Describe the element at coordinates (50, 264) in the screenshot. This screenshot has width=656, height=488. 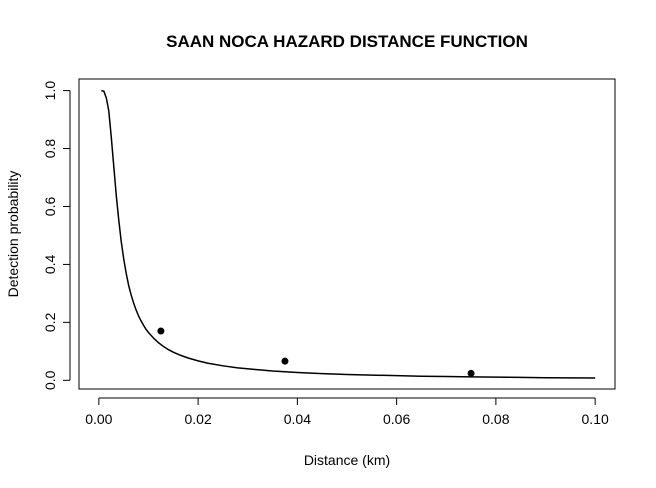
I see `y-tick-label: 0.4` at that location.